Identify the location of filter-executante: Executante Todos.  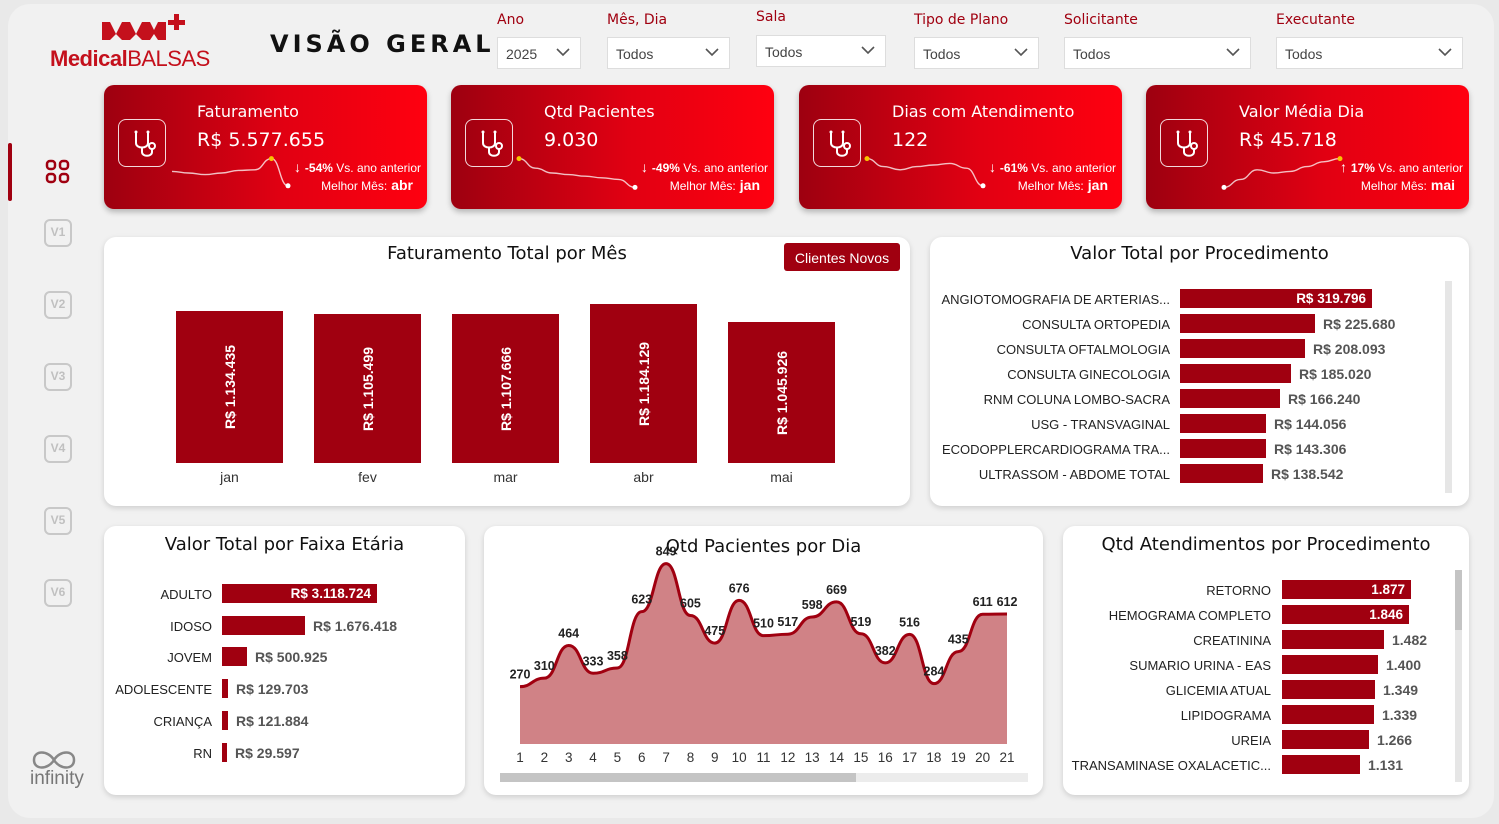
(1369, 42).